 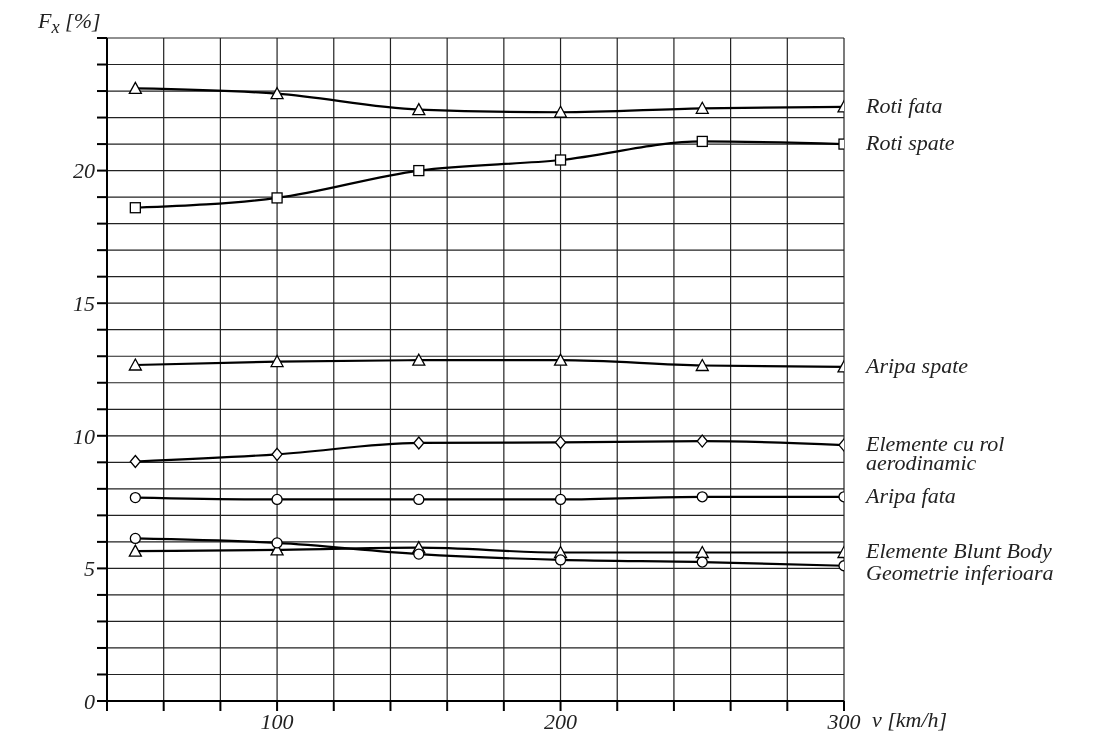 What do you see at coordinates (935, 453) in the screenshot?
I see `series-label: Elemente cu rol aerodinamic` at bounding box center [935, 453].